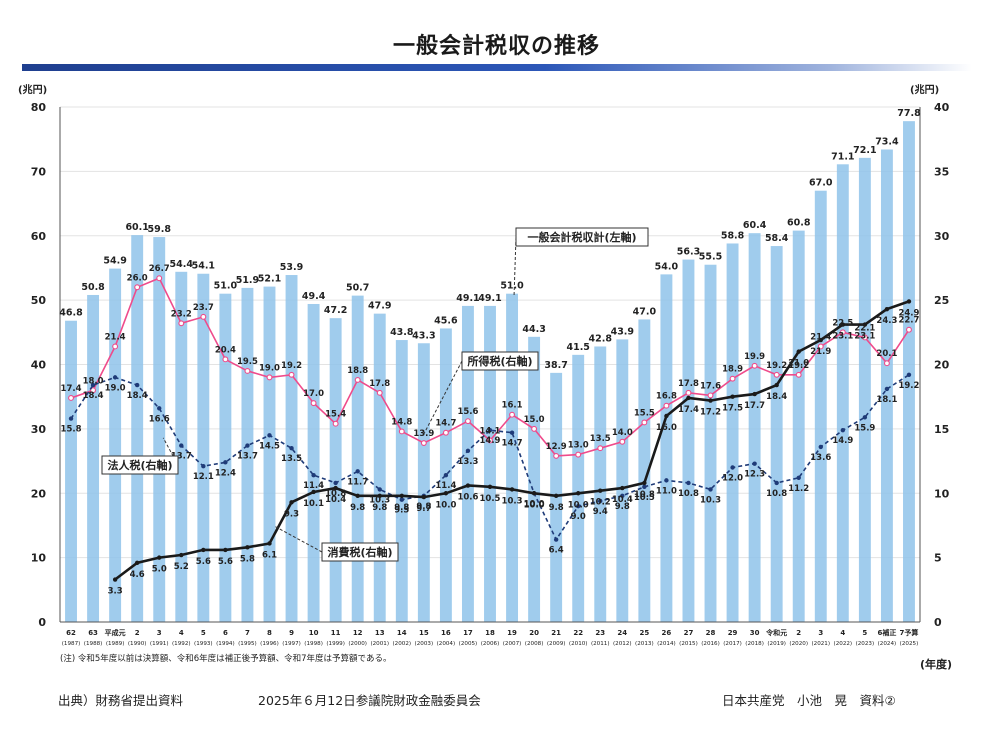 The image size is (993, 730). What do you see at coordinates (555, 365) in the screenshot?
I see `bar-value-label: 38.7` at bounding box center [555, 365].